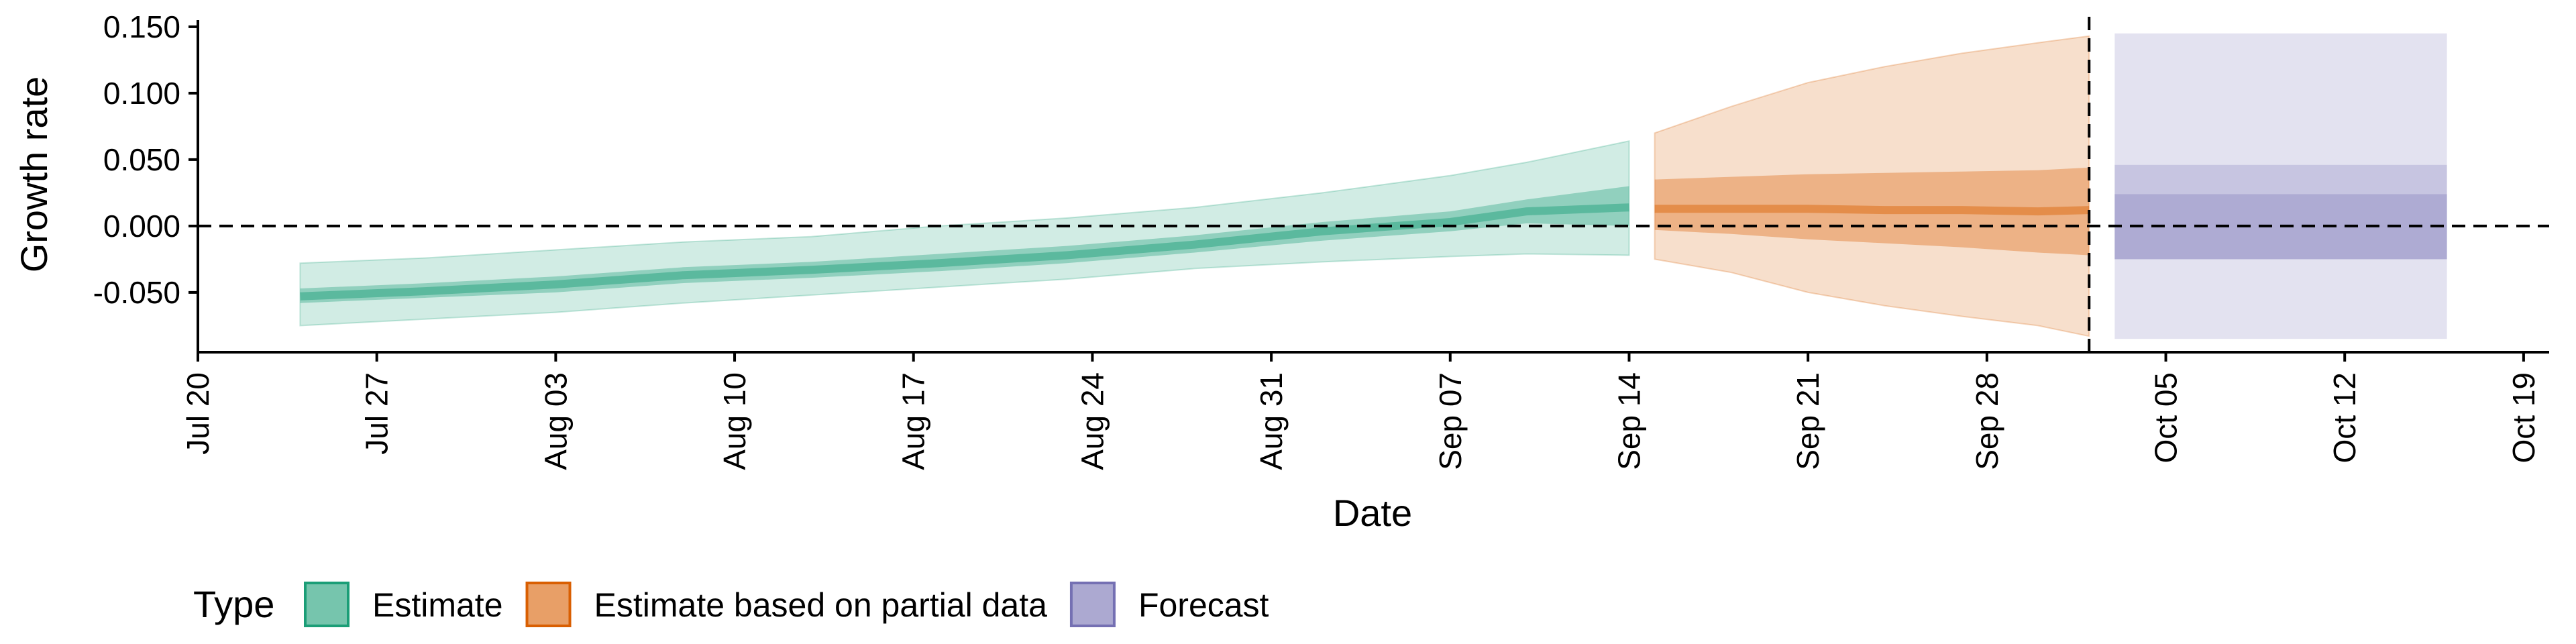  I want to click on y-tick-label: 0.150, so click(141, 26).